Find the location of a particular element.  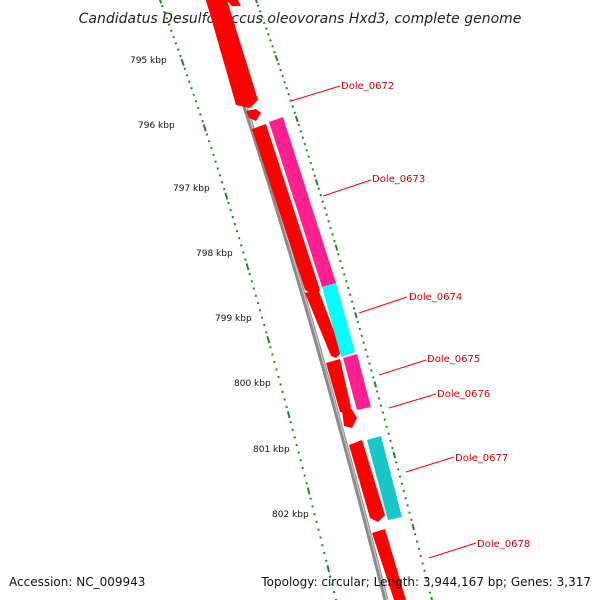

scale-label: 795 kbp is located at coordinates (148, 61).